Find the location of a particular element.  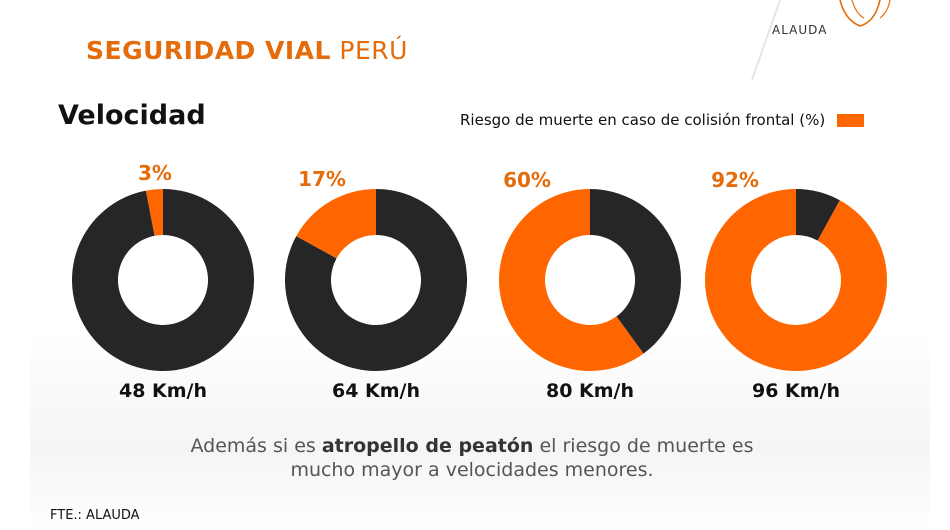

data-label: 3% is located at coordinates (155, 173).